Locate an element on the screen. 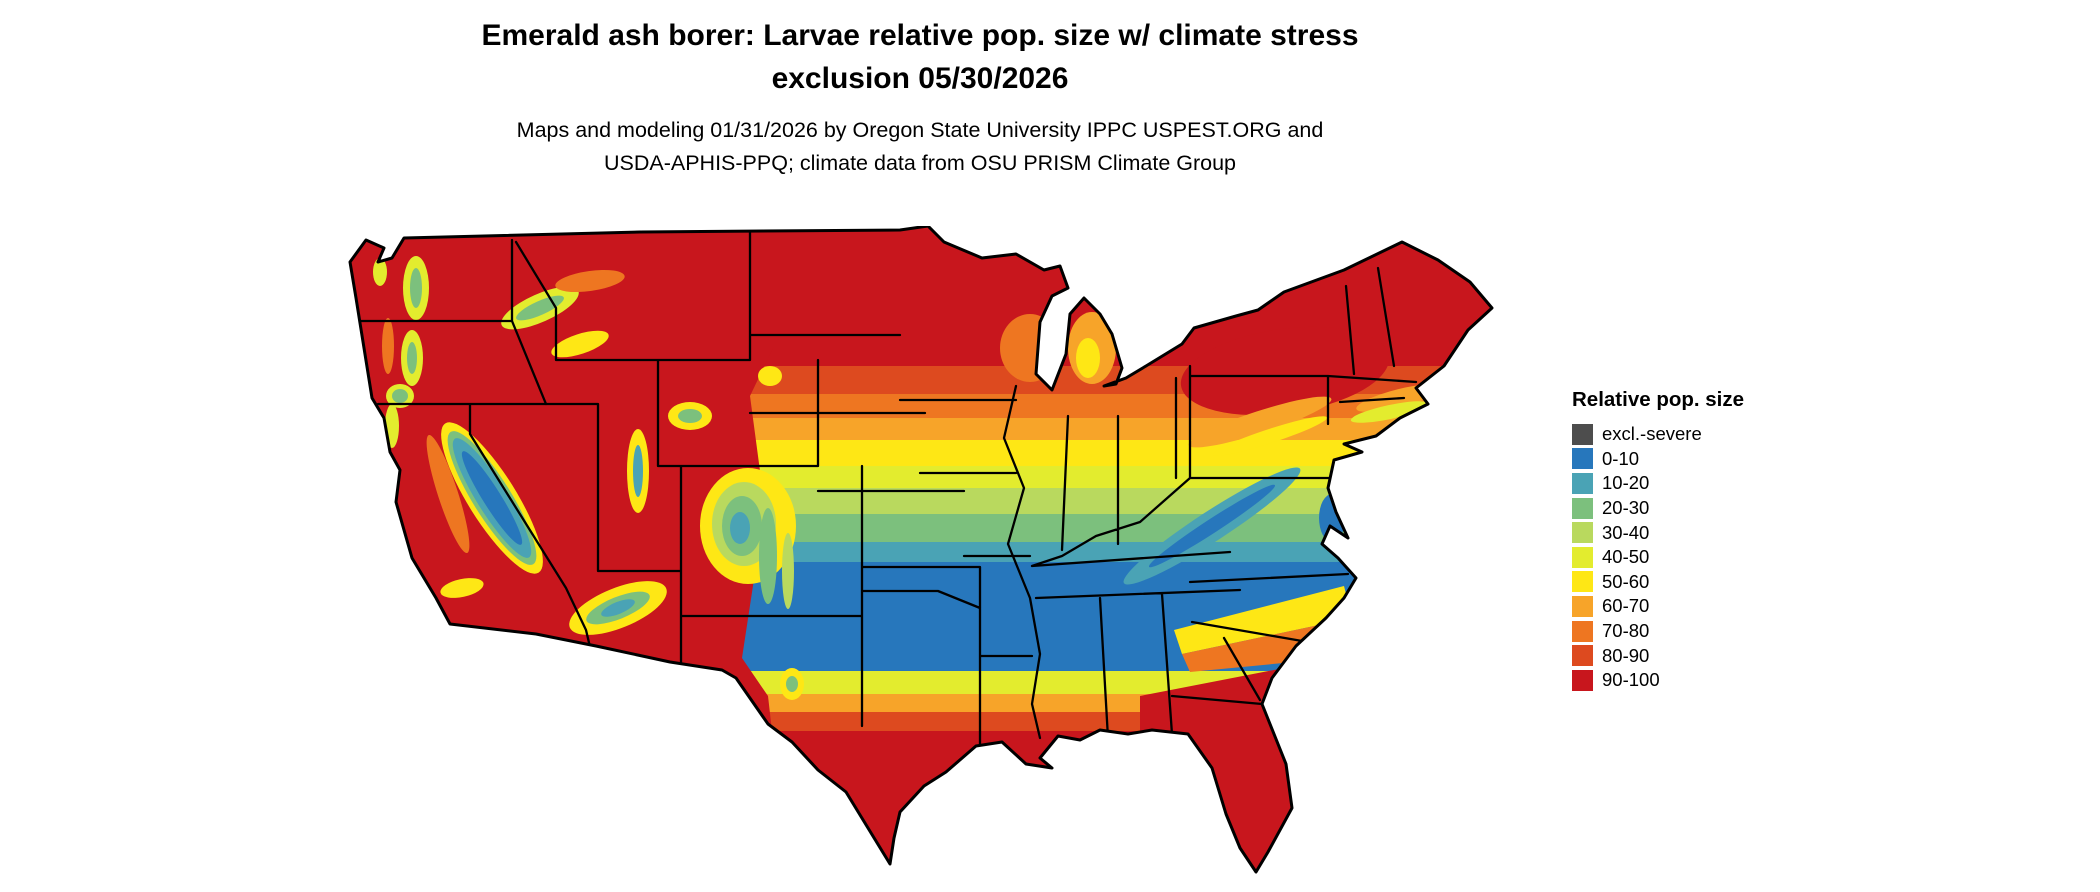 This screenshot has width=2100, height=892. legend-label: 70-80 is located at coordinates (1626, 631).